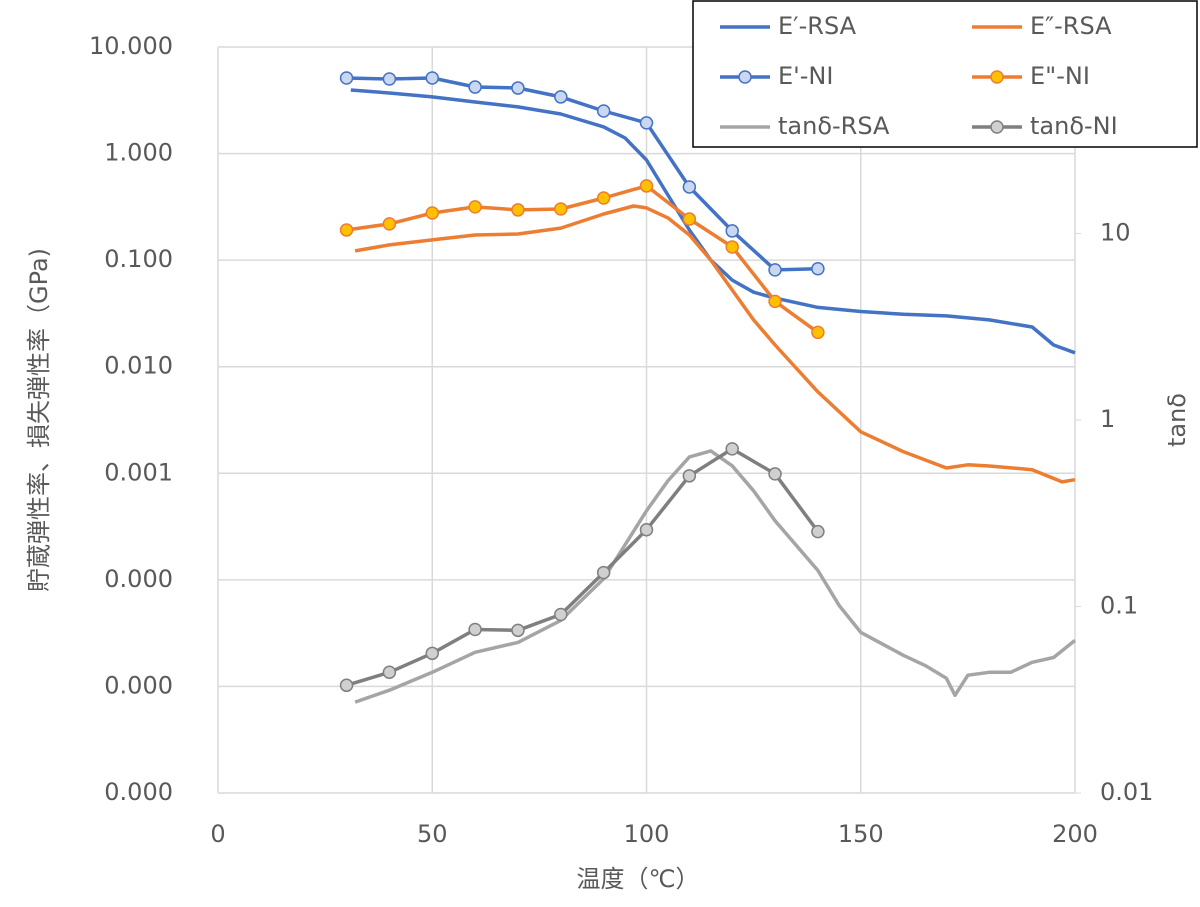 The height and width of the screenshot is (907, 1200). Describe the element at coordinates (432, 834) in the screenshot. I see `x-tick-label: 50` at that location.